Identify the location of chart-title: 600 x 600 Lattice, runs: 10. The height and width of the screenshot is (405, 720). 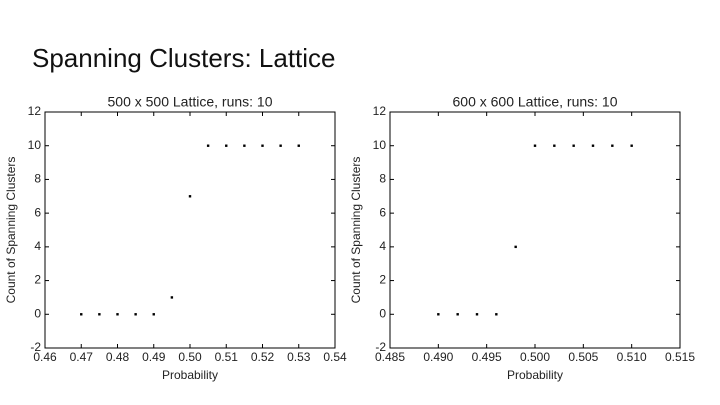
(535, 102).